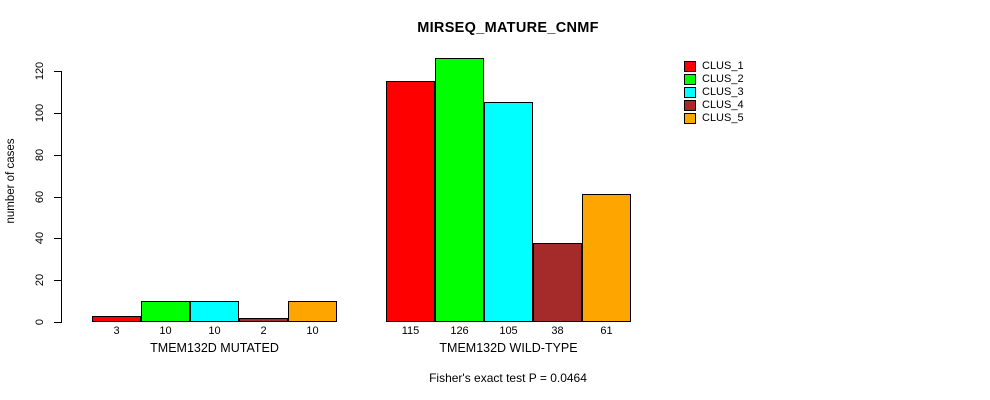 The width and height of the screenshot is (990, 400). What do you see at coordinates (40, 322) in the screenshot?
I see `y-tick-label: 0` at bounding box center [40, 322].